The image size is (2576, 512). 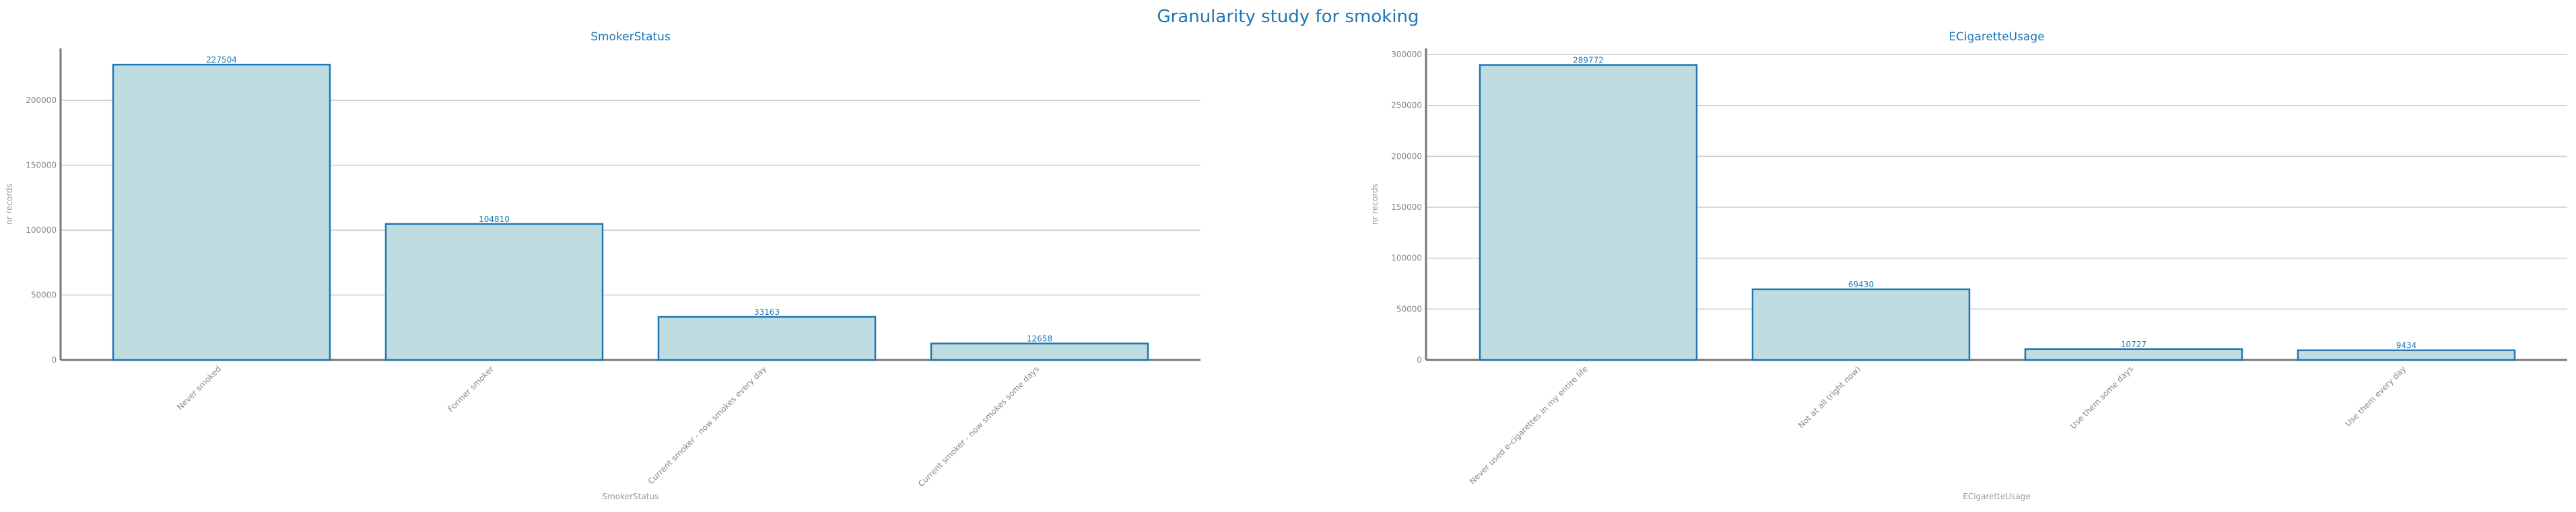 I want to click on data-label: 33163, so click(x=767, y=312).